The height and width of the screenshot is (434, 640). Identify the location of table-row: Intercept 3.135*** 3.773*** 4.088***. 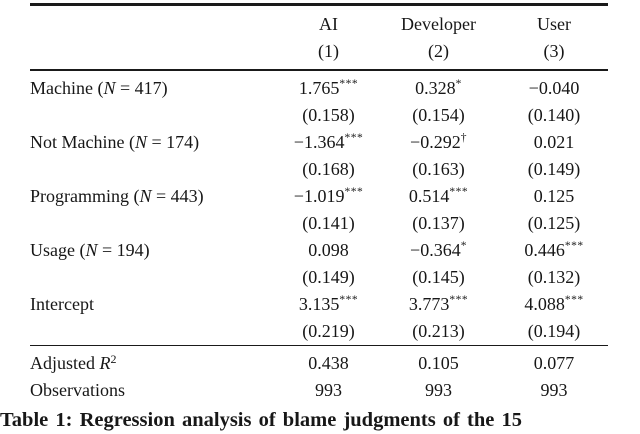
(319, 304).